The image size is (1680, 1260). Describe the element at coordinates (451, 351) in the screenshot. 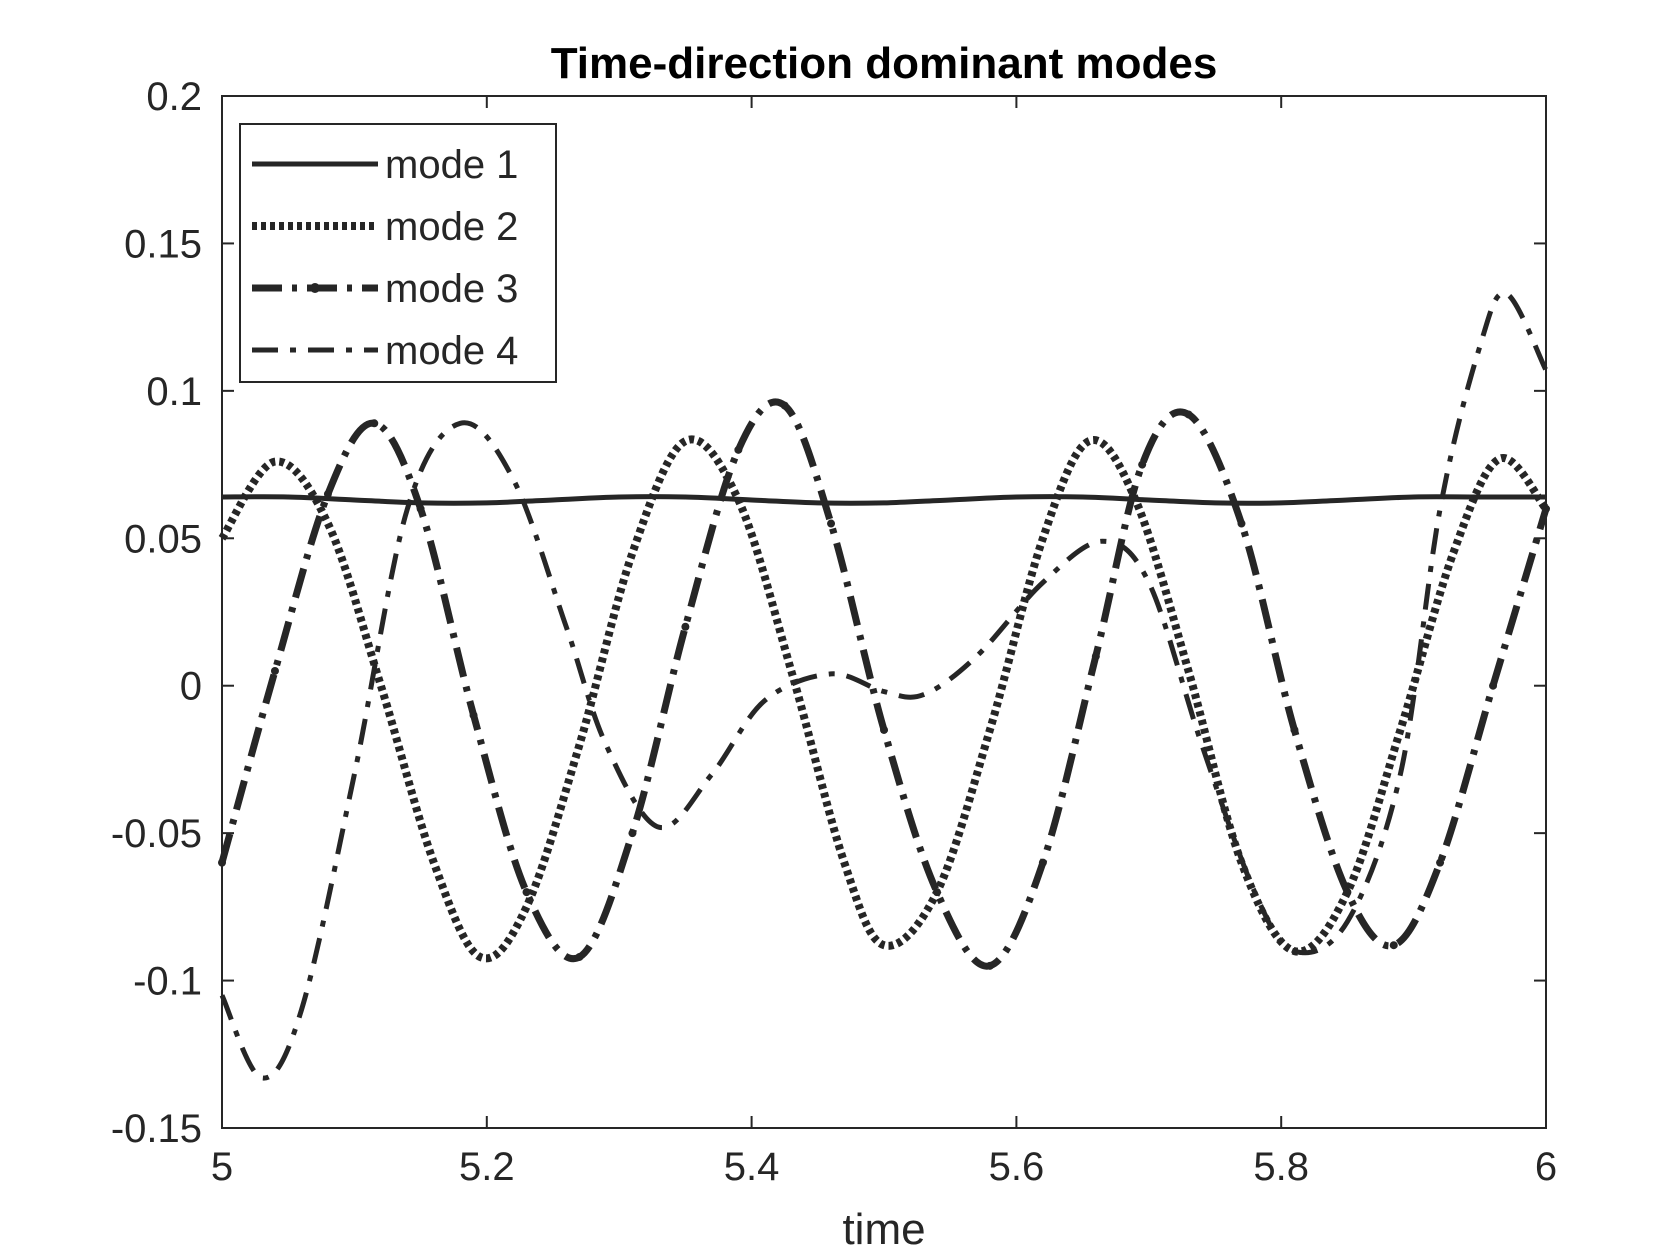

I see `legend-label: mode 4` at that location.